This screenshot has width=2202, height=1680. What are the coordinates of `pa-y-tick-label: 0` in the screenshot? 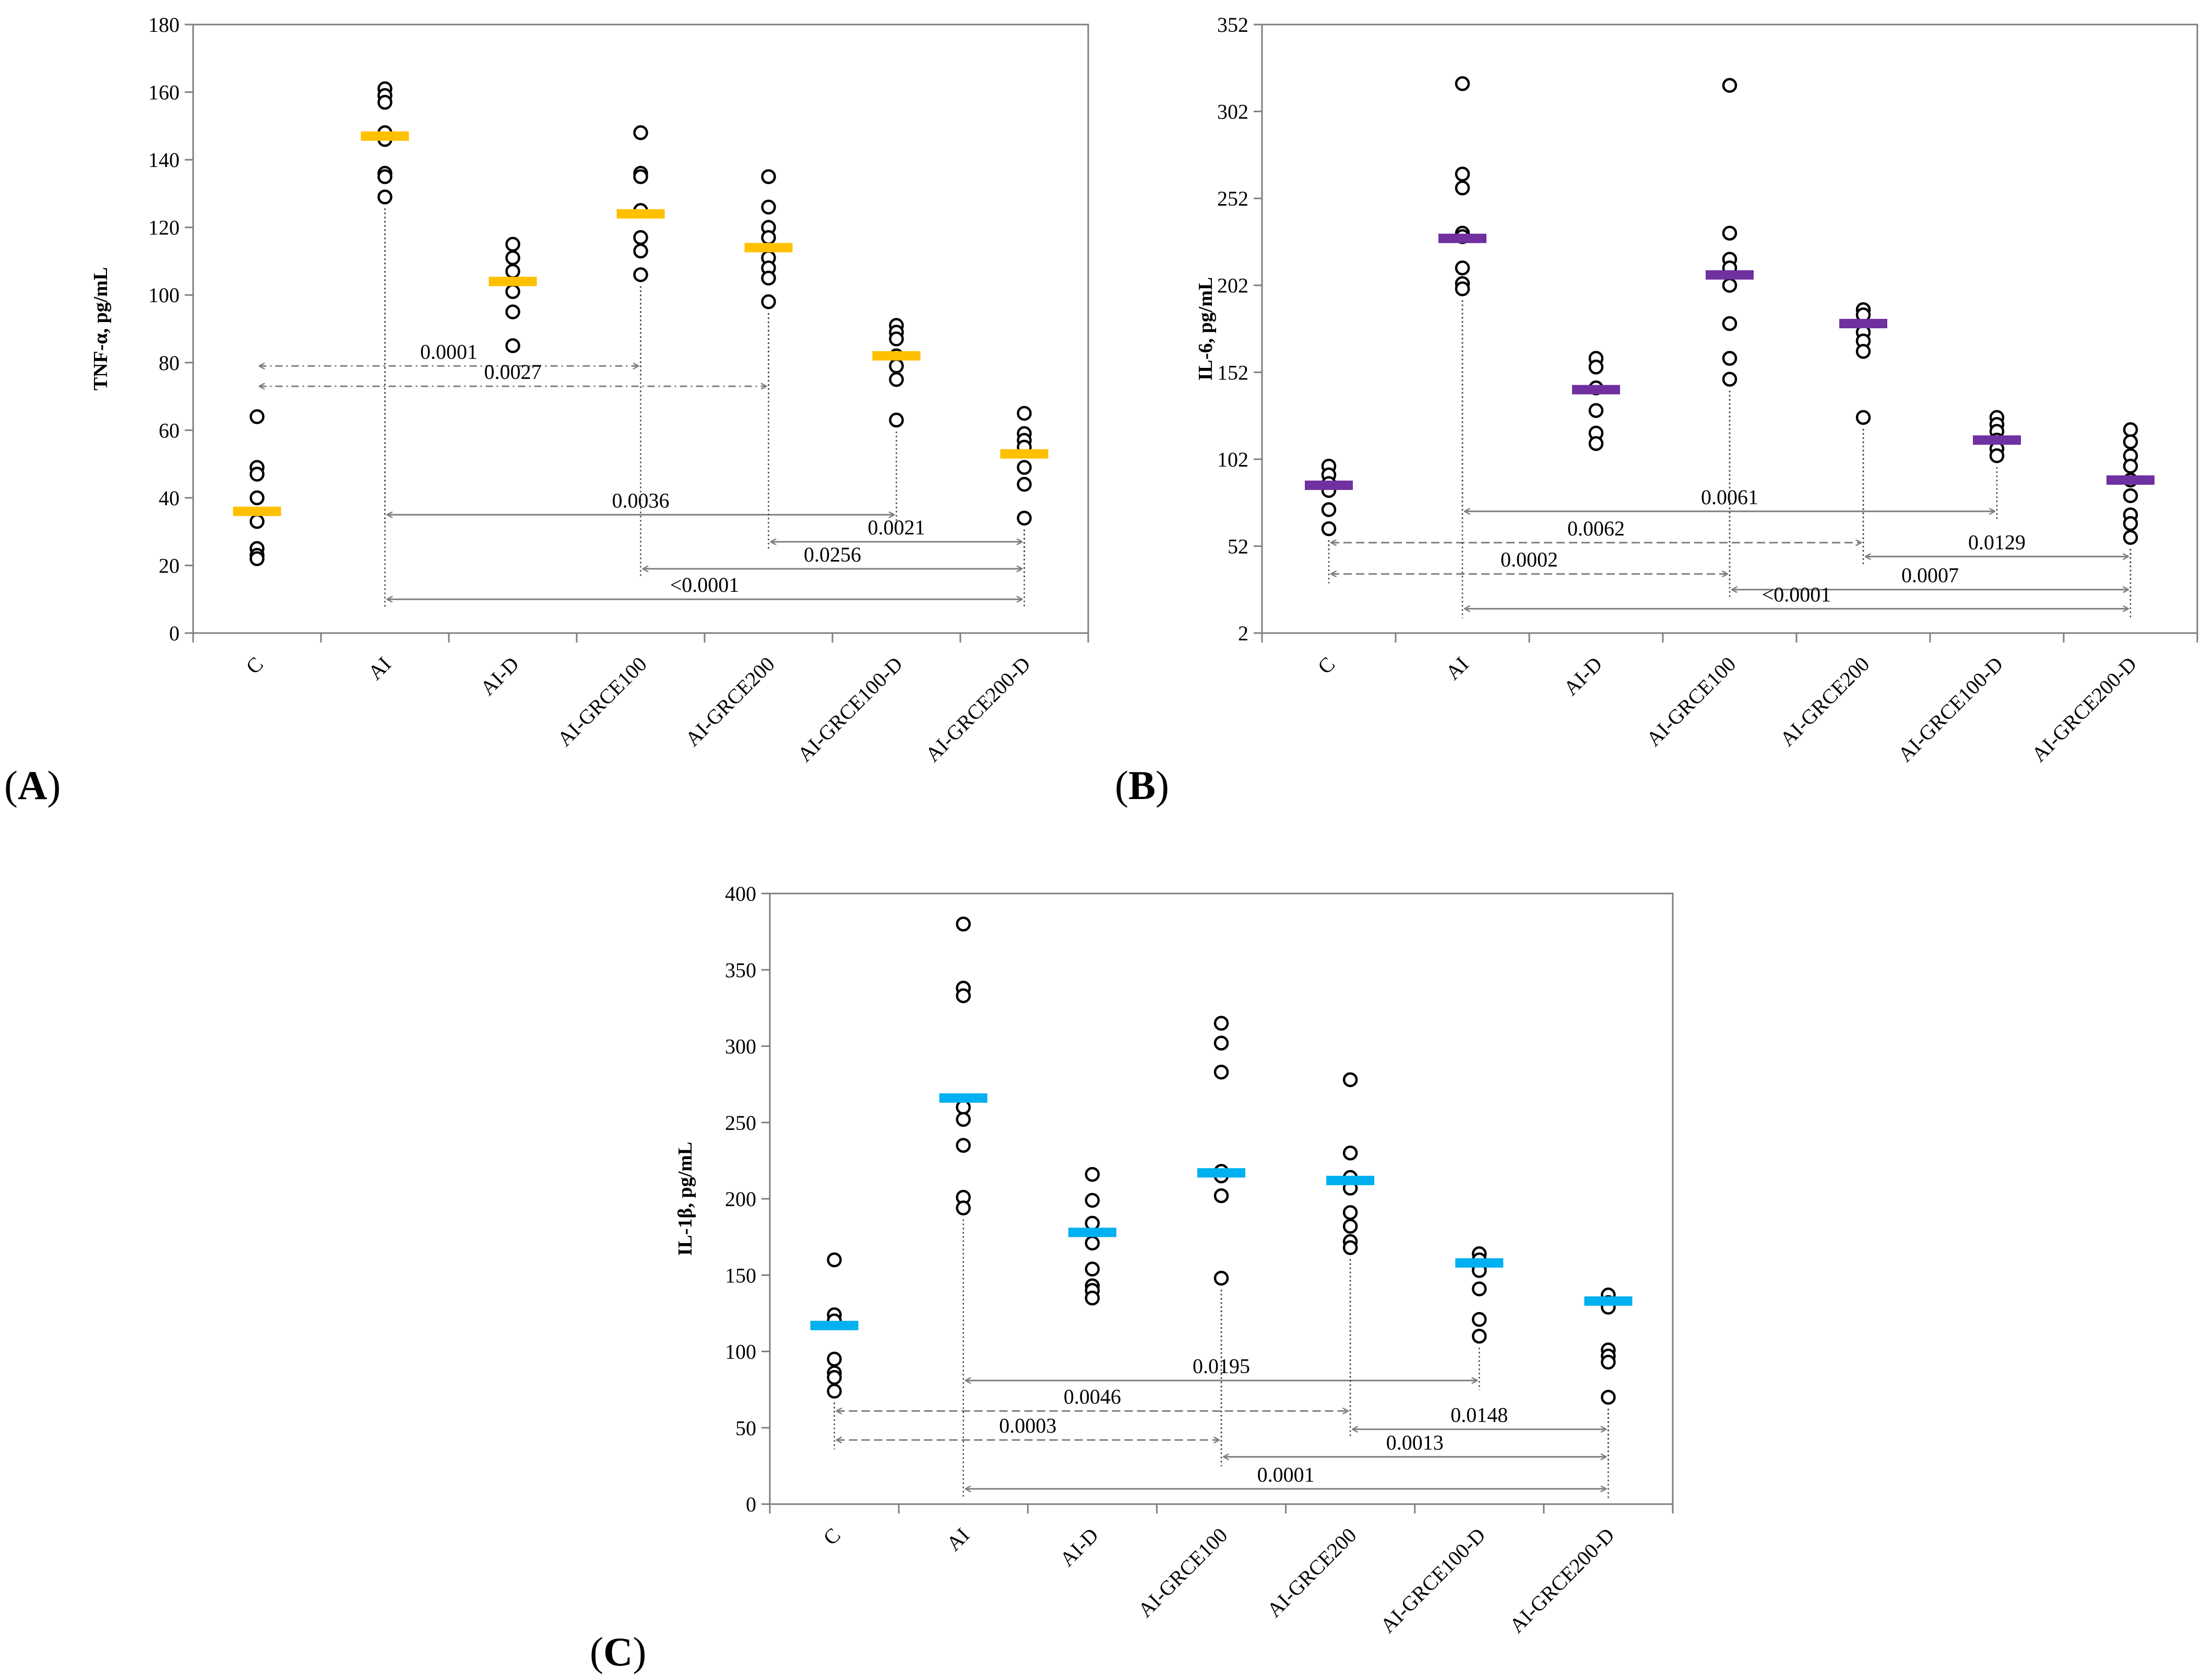 It's located at (174, 633).